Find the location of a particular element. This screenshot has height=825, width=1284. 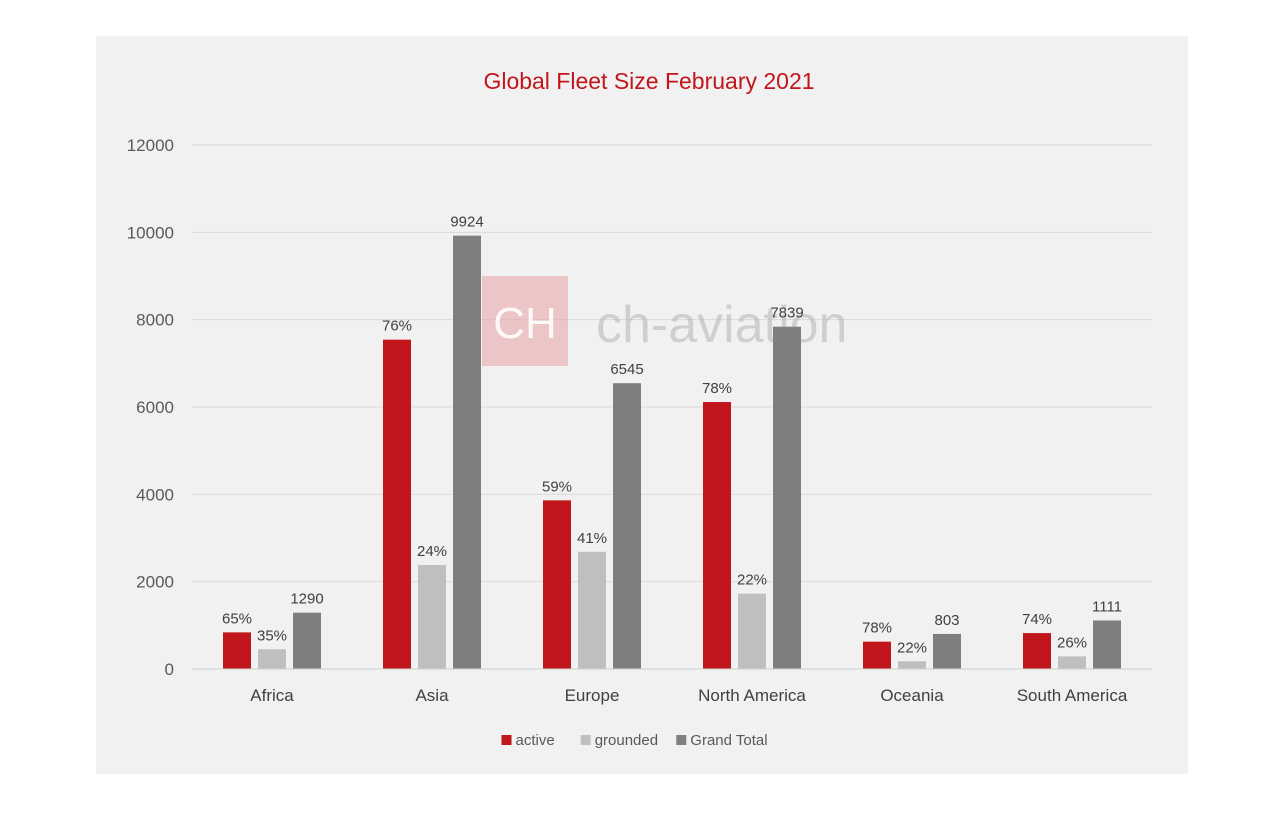

legend: active grounded Grand Total is located at coordinates (634, 740).